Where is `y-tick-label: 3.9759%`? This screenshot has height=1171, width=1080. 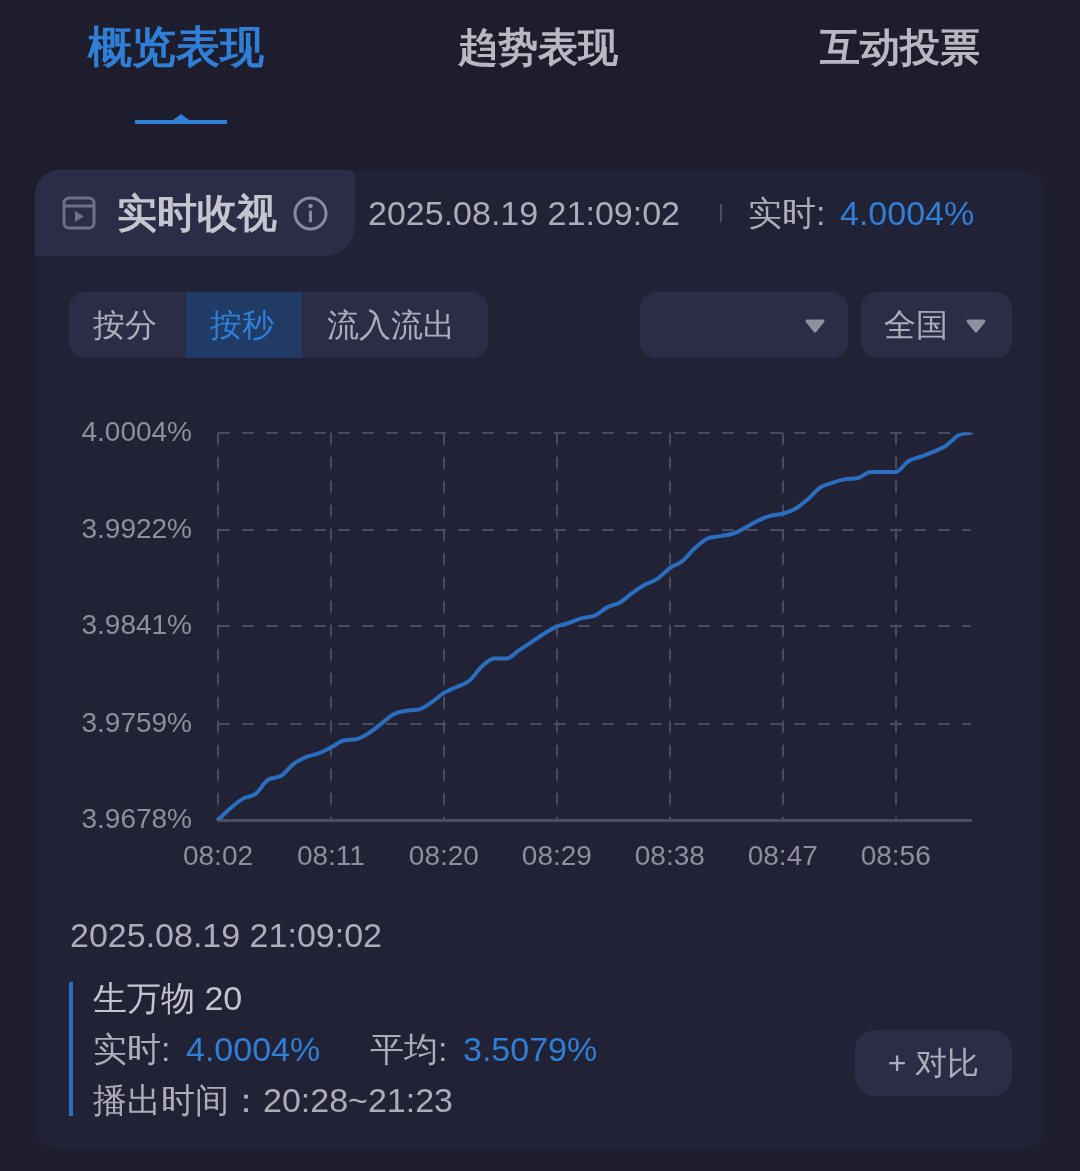
y-tick-label: 3.9759% is located at coordinates (136, 722).